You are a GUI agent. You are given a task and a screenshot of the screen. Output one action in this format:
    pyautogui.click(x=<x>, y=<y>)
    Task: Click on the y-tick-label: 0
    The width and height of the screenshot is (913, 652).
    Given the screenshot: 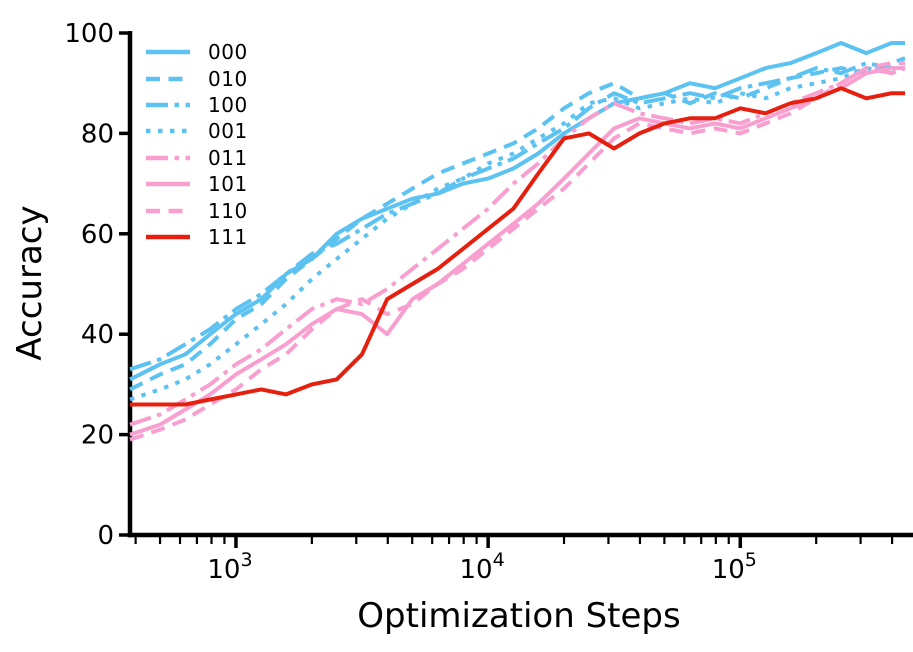 What is the action you would take?
    pyautogui.click(x=105, y=536)
    